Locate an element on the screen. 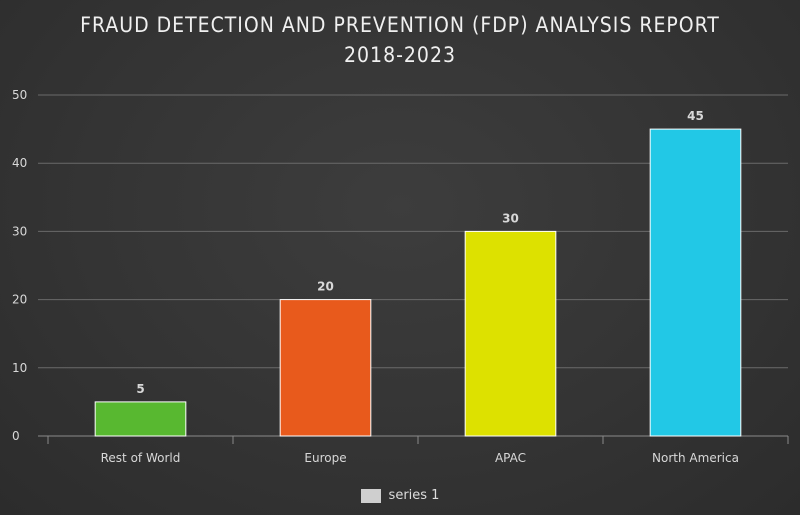 This screenshot has height=515, width=800. x-tick-label: Europe is located at coordinates (325, 458).